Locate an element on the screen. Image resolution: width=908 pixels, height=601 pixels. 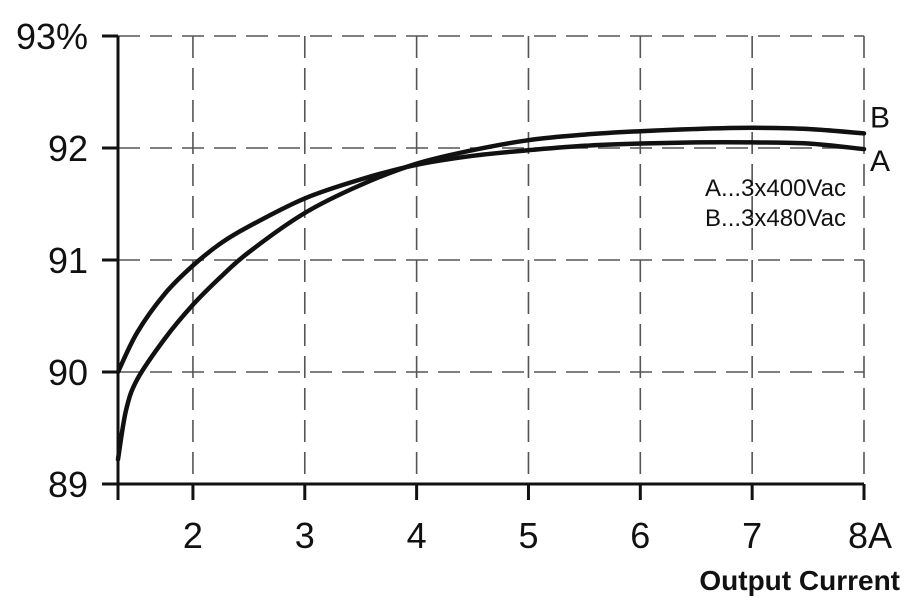
x-tick-label-6: 7 is located at coordinates (752, 535).